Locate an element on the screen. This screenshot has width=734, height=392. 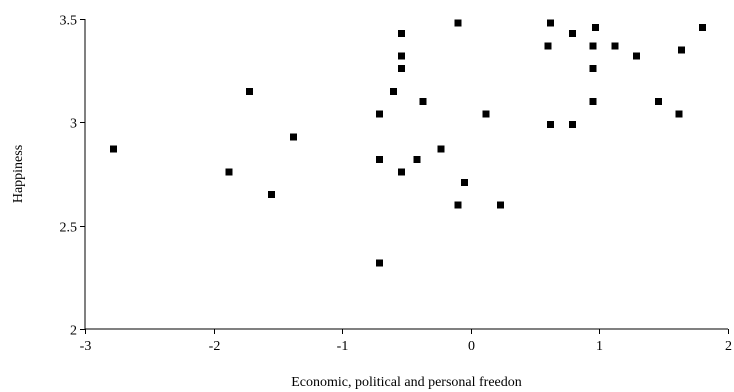
x-axis-title: Economic, political and personal freedon is located at coordinates (406, 382).